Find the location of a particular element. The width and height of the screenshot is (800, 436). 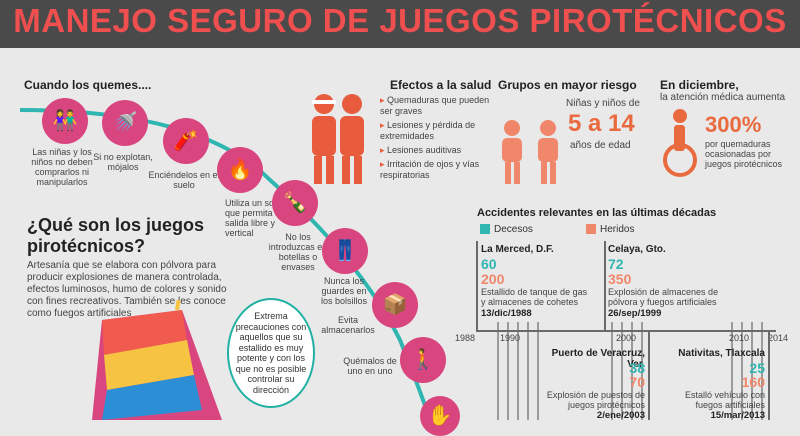

risk-line1: Niñas y niños de is located at coordinates (603, 103).